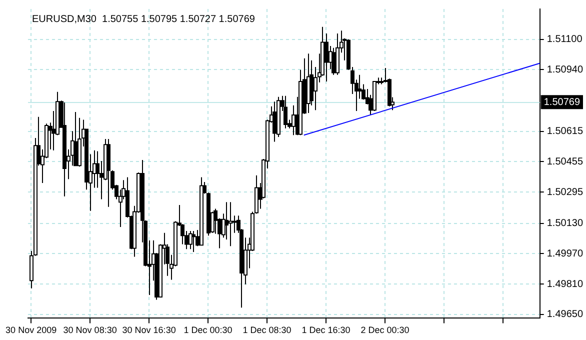 This screenshot has height=340, width=586. What do you see at coordinates (562, 102) in the screenshot?
I see `ref-line-label: 1.50769` at bounding box center [562, 102].